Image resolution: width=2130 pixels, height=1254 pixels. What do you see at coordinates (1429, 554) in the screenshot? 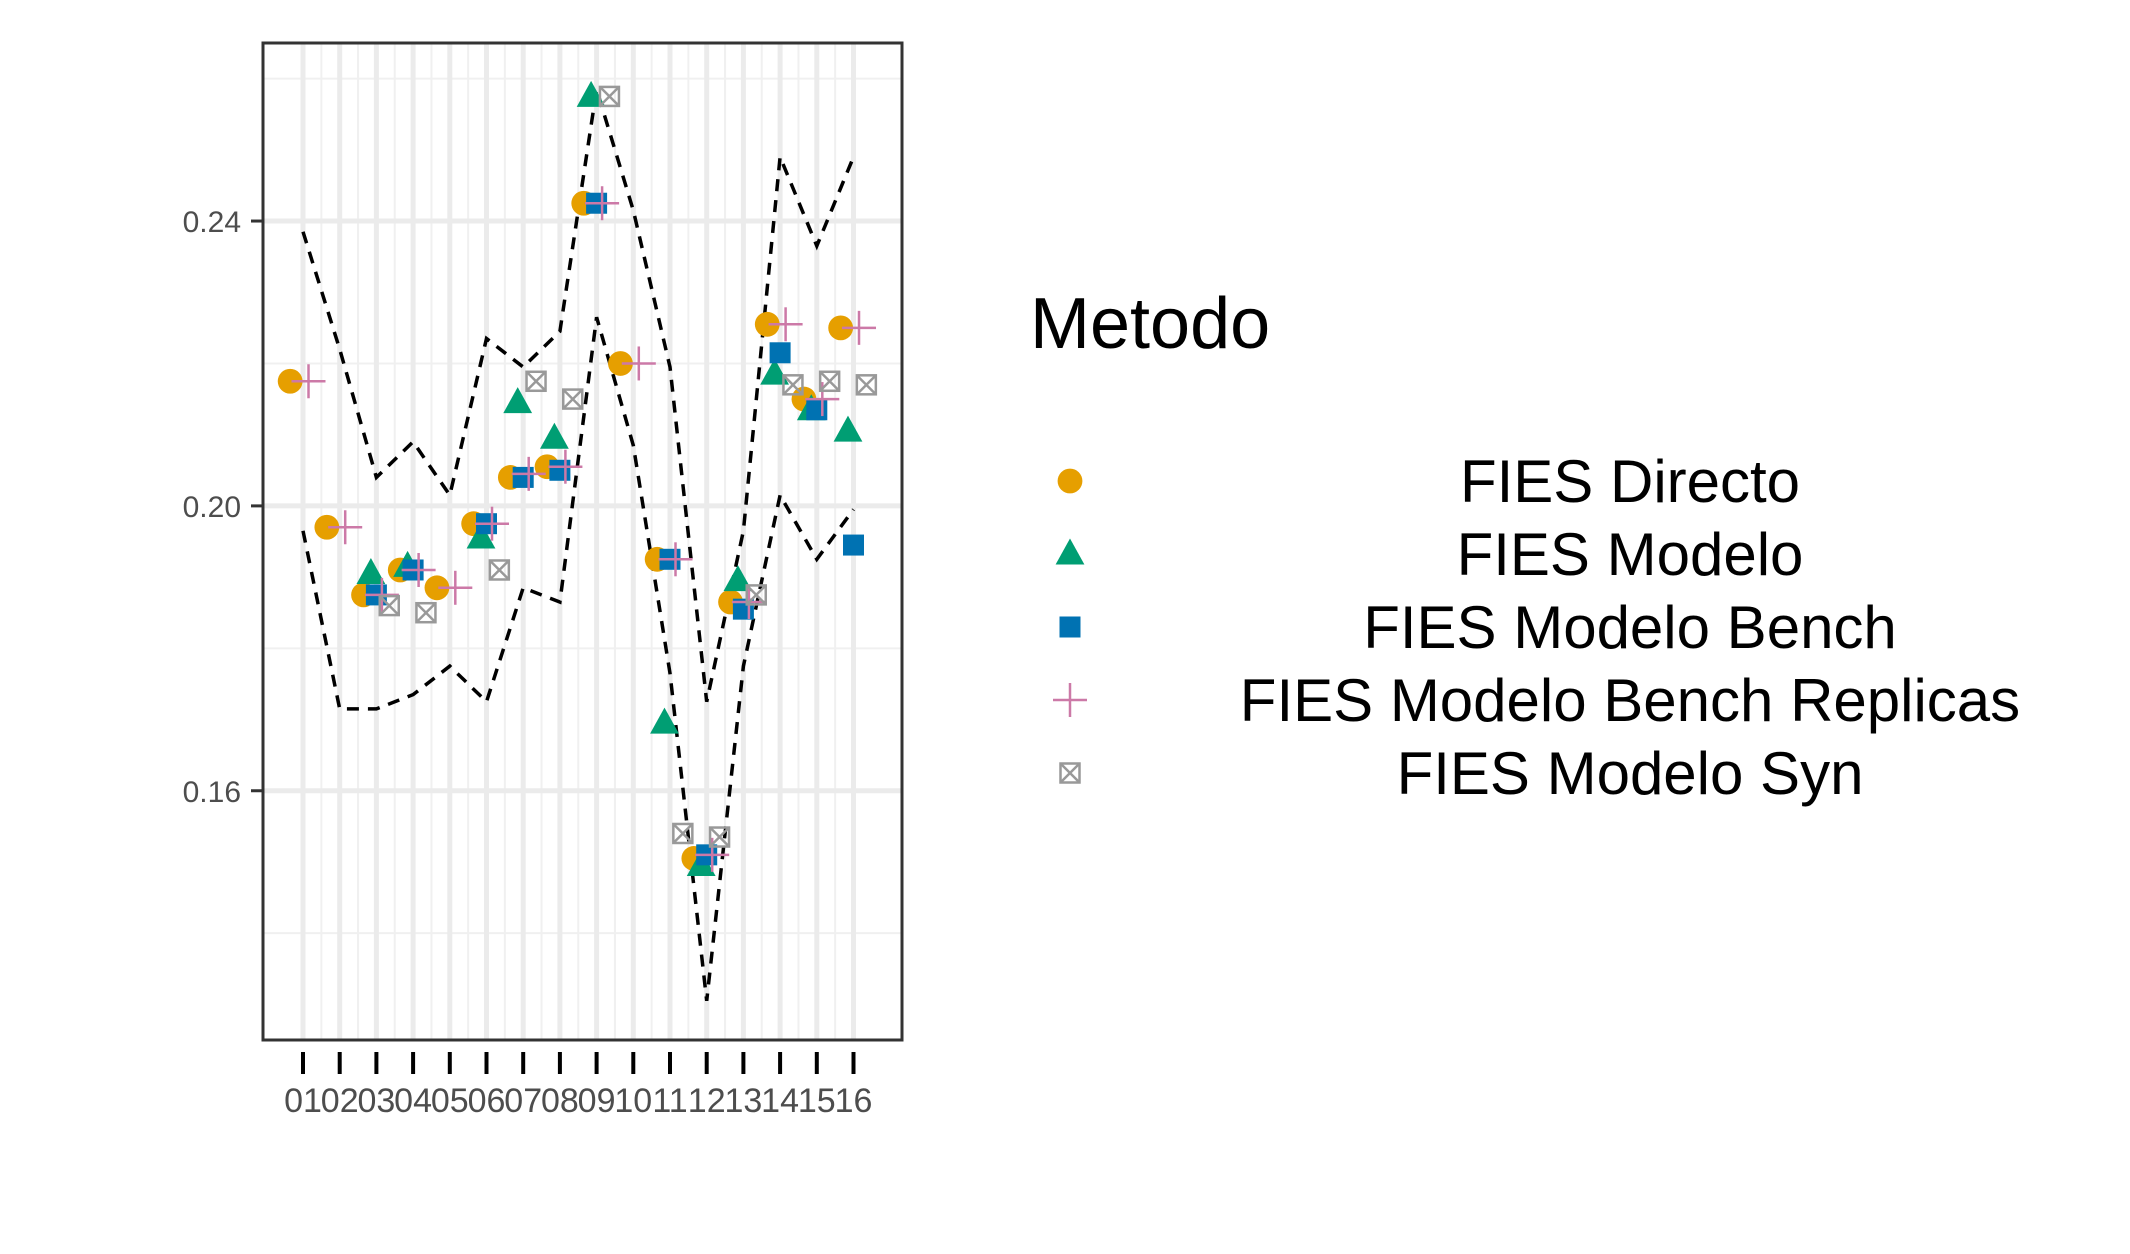
I see `legend-item: FIES Modelo` at bounding box center [1429, 554].